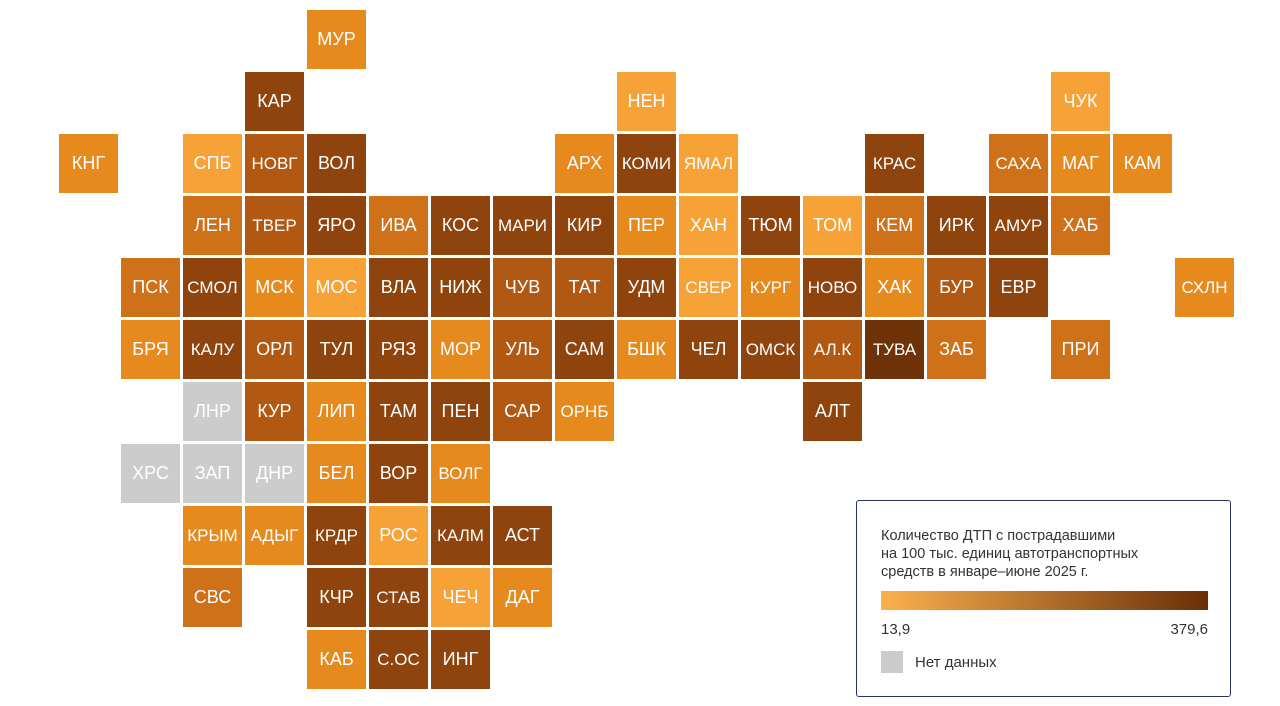  I want to click on region-tile: КАБ, so click(336, 659).